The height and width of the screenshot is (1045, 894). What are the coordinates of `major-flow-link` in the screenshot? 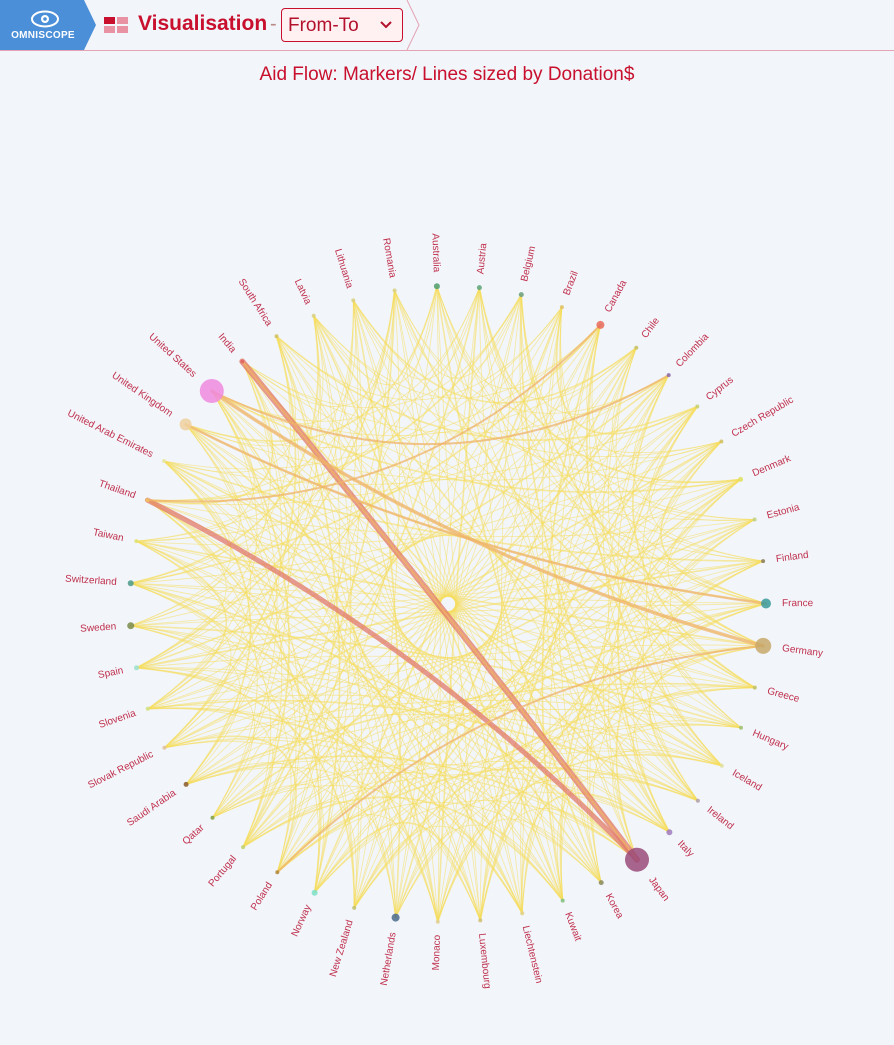 It's located at (520, 759).